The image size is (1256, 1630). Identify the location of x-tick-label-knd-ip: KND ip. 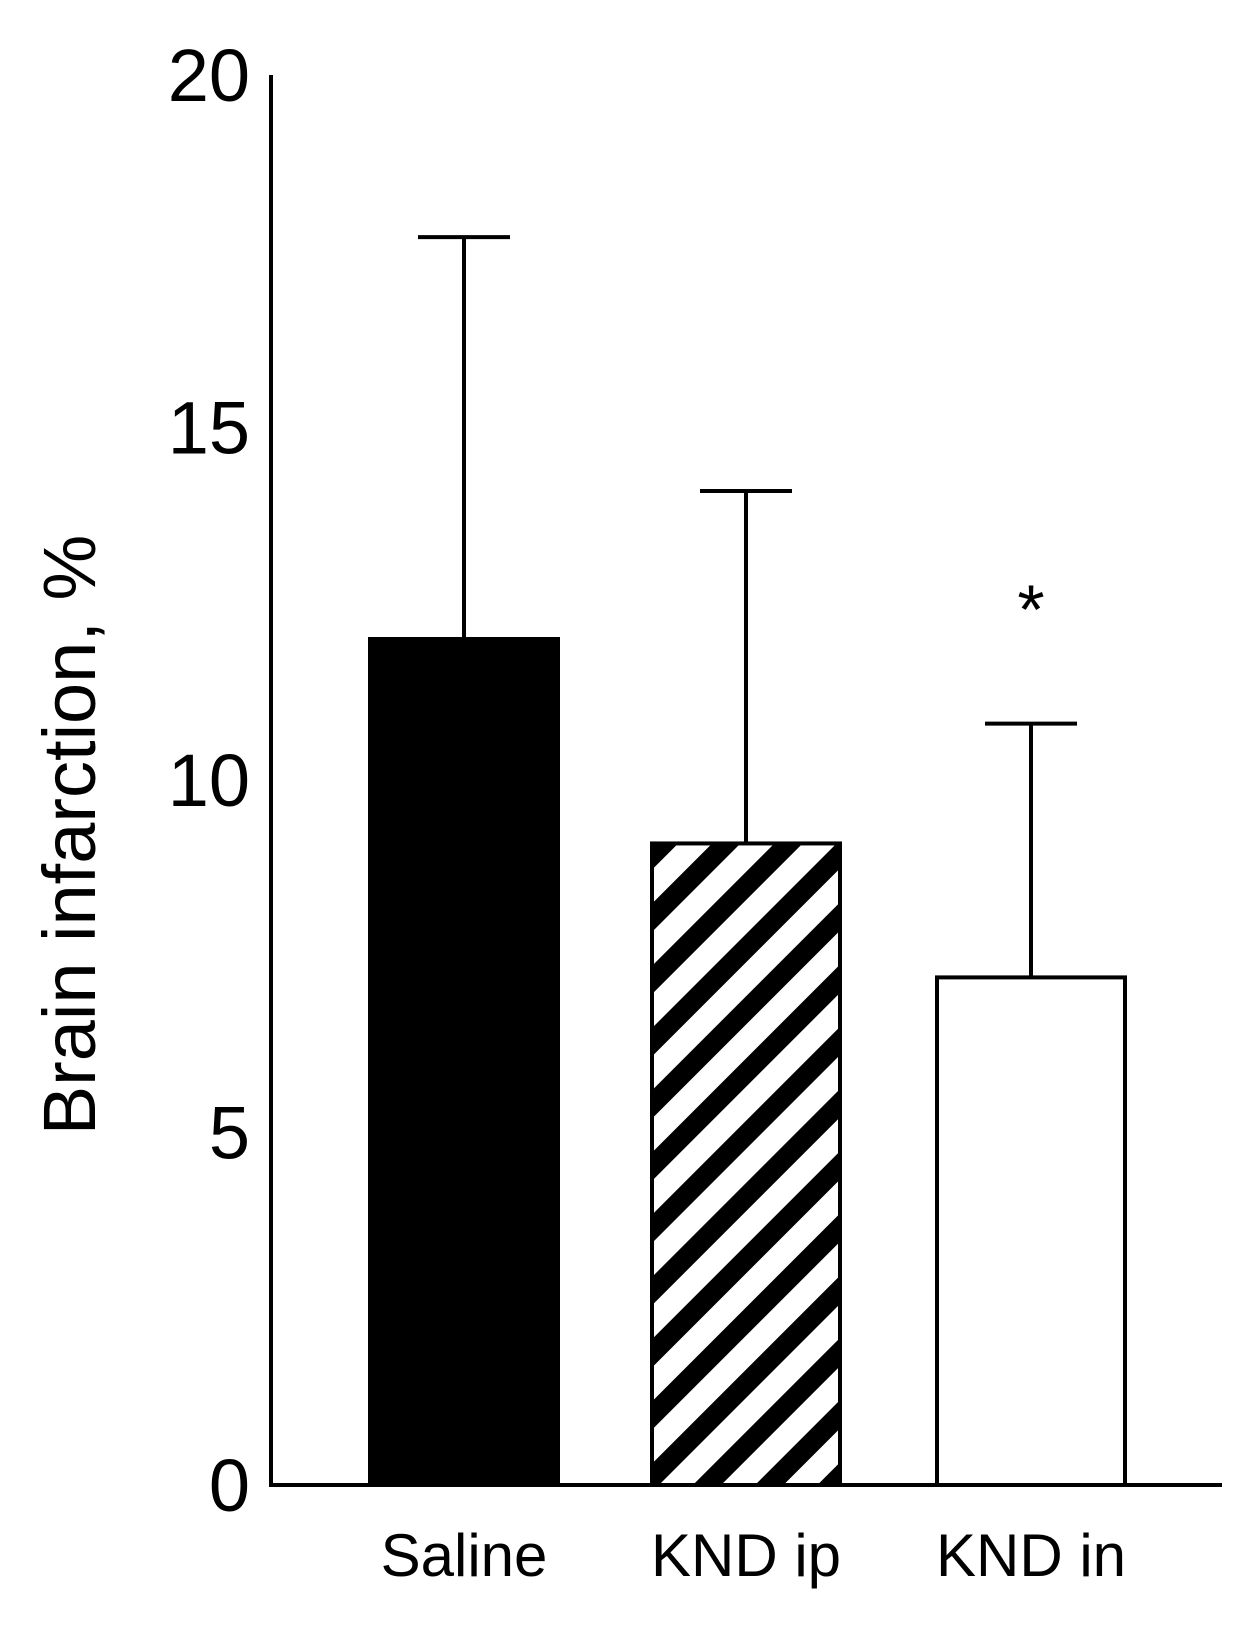
(746, 1555).